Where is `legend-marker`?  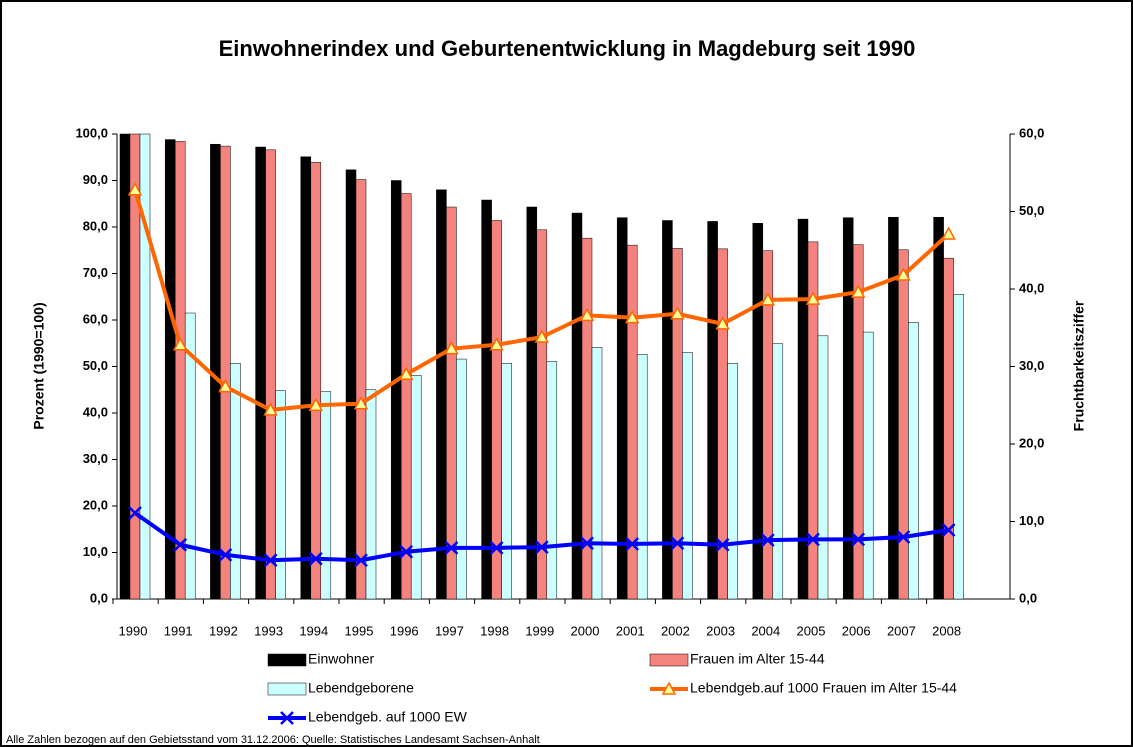 legend-marker is located at coordinates (287, 718).